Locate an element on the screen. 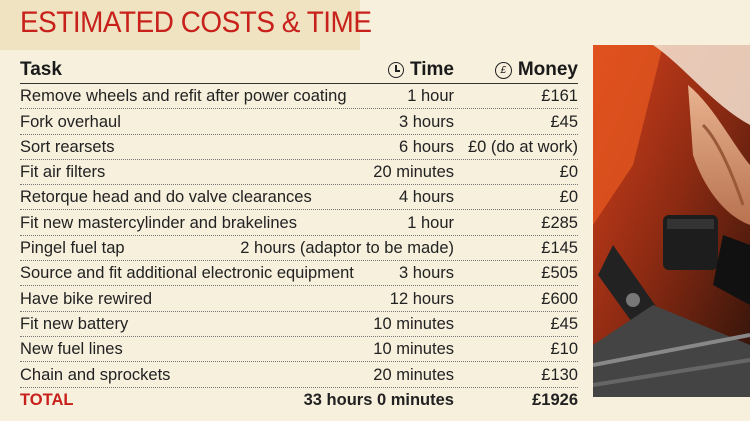  row-task: New fuel lines is located at coordinates (71, 349).